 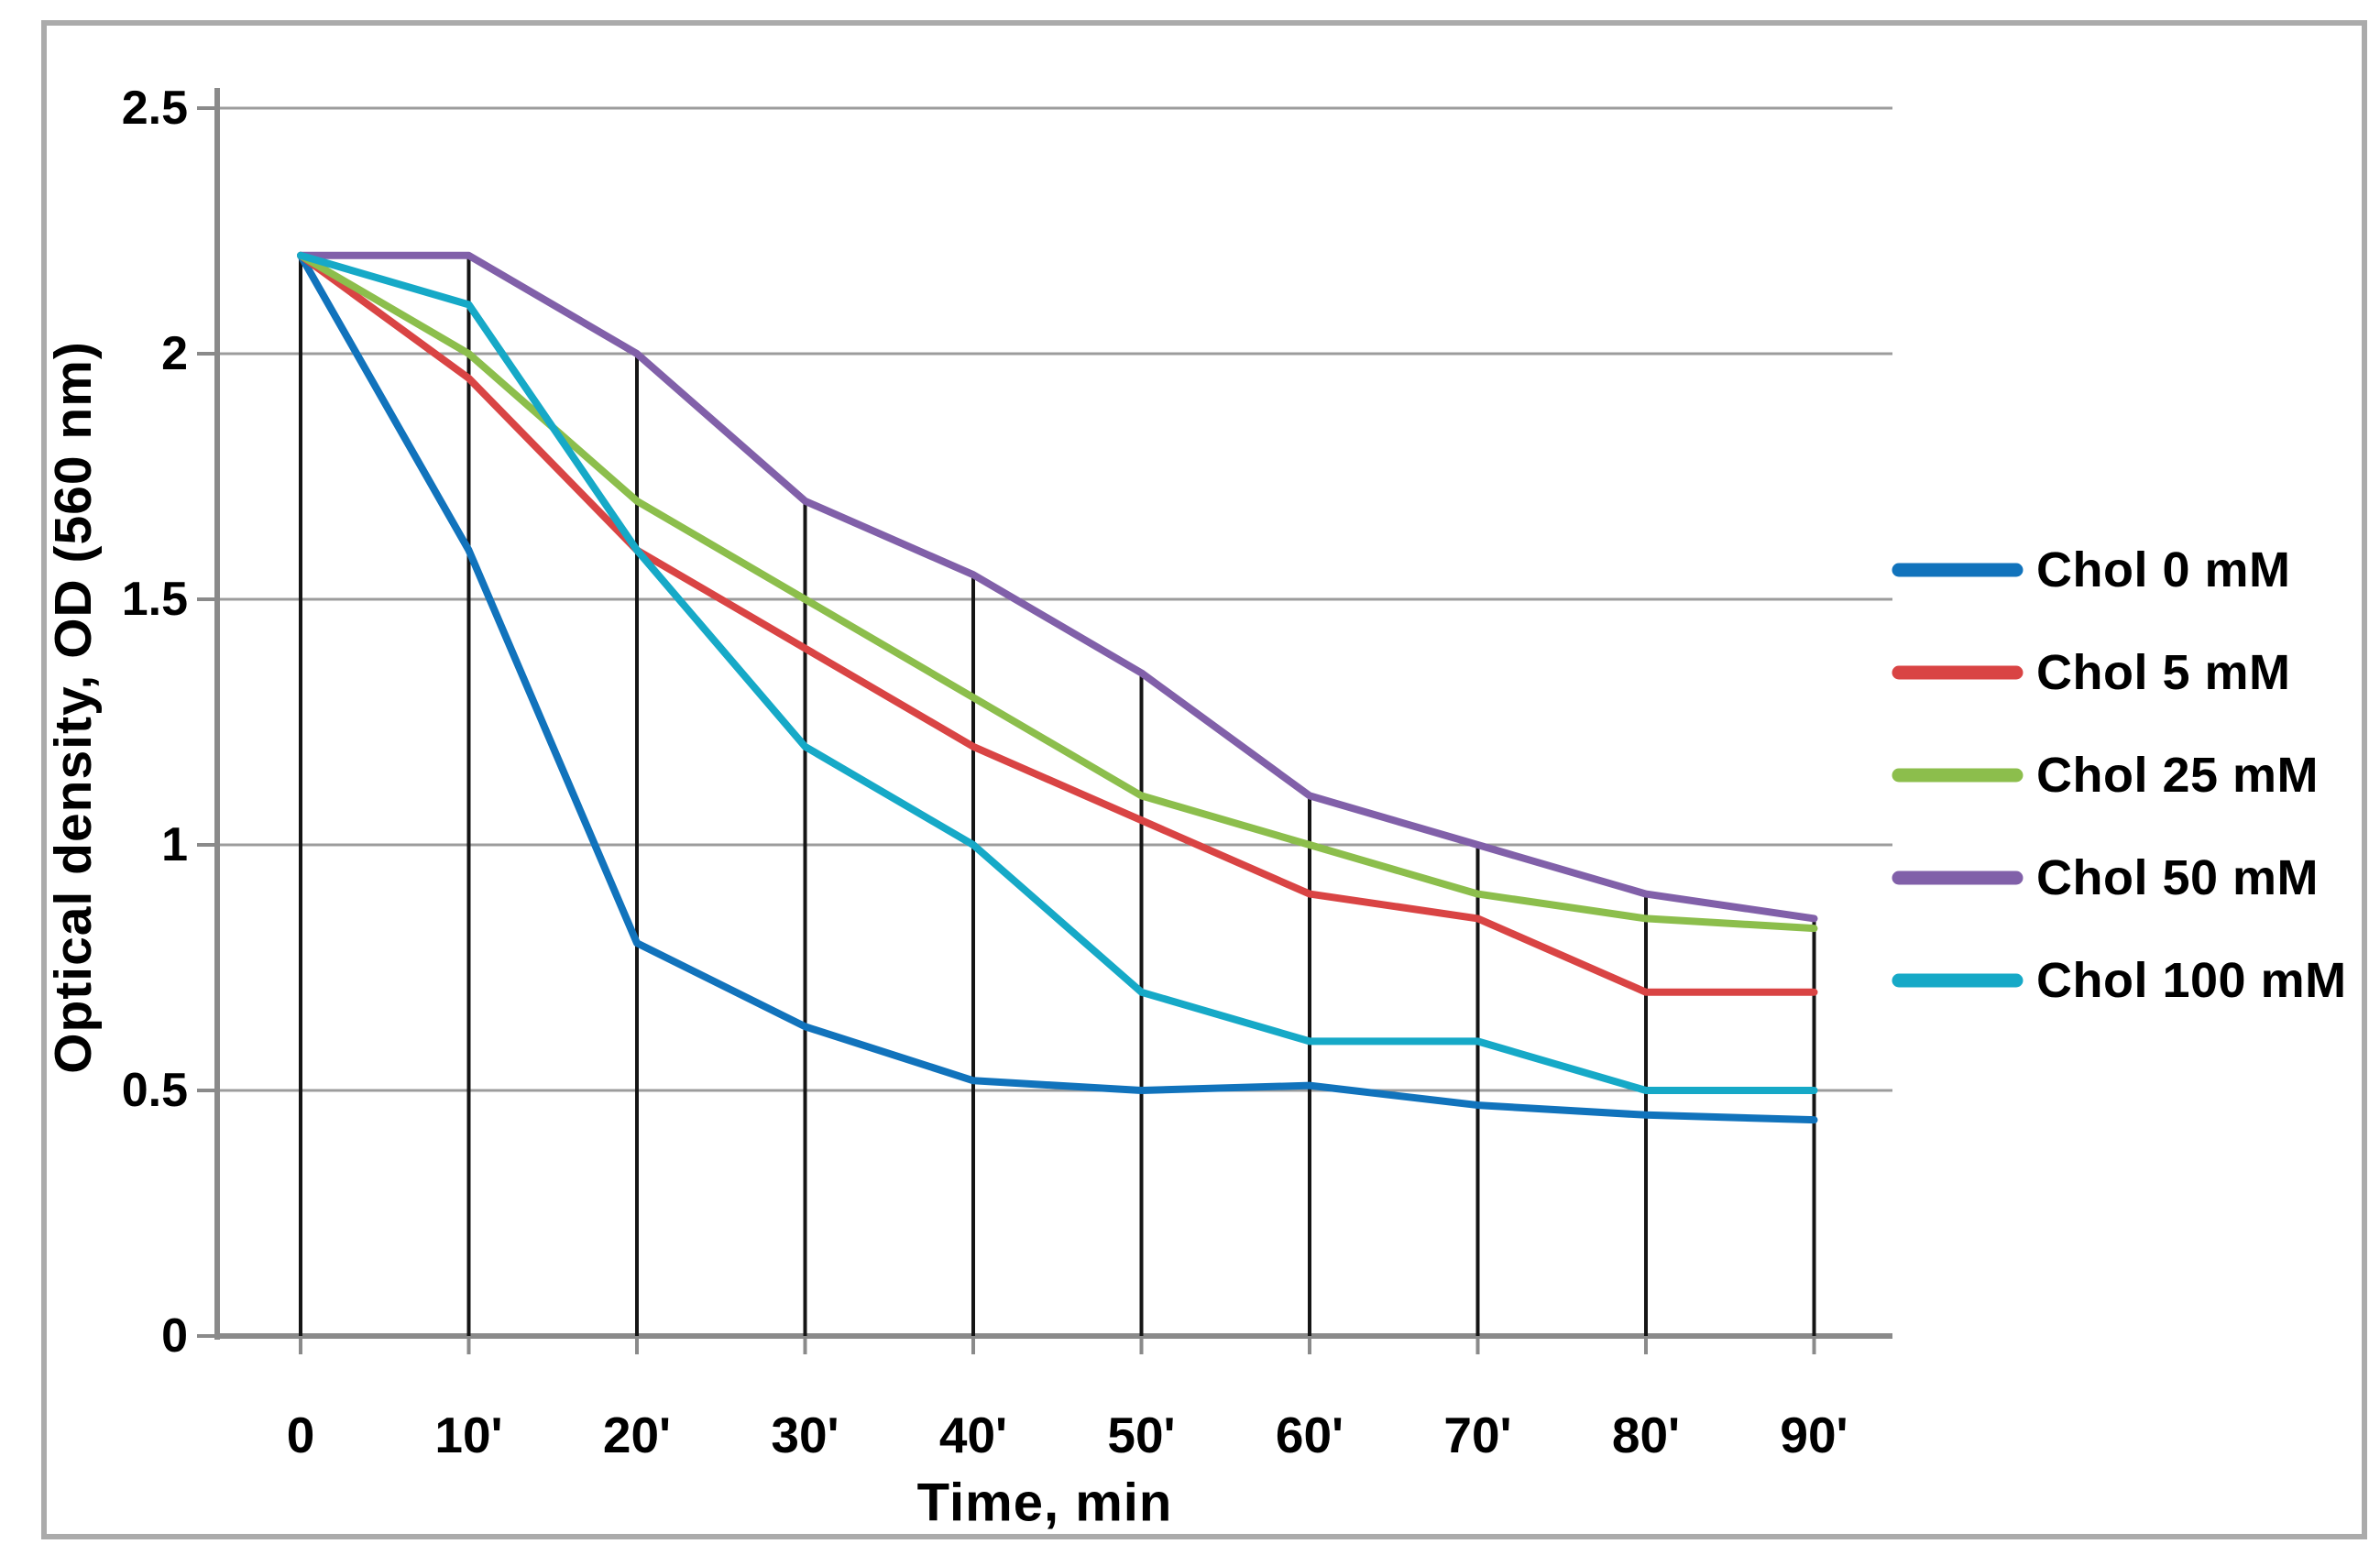 I want to click on legend-item-chol-50-mm: Chol 50 mM, so click(x=2105, y=877).